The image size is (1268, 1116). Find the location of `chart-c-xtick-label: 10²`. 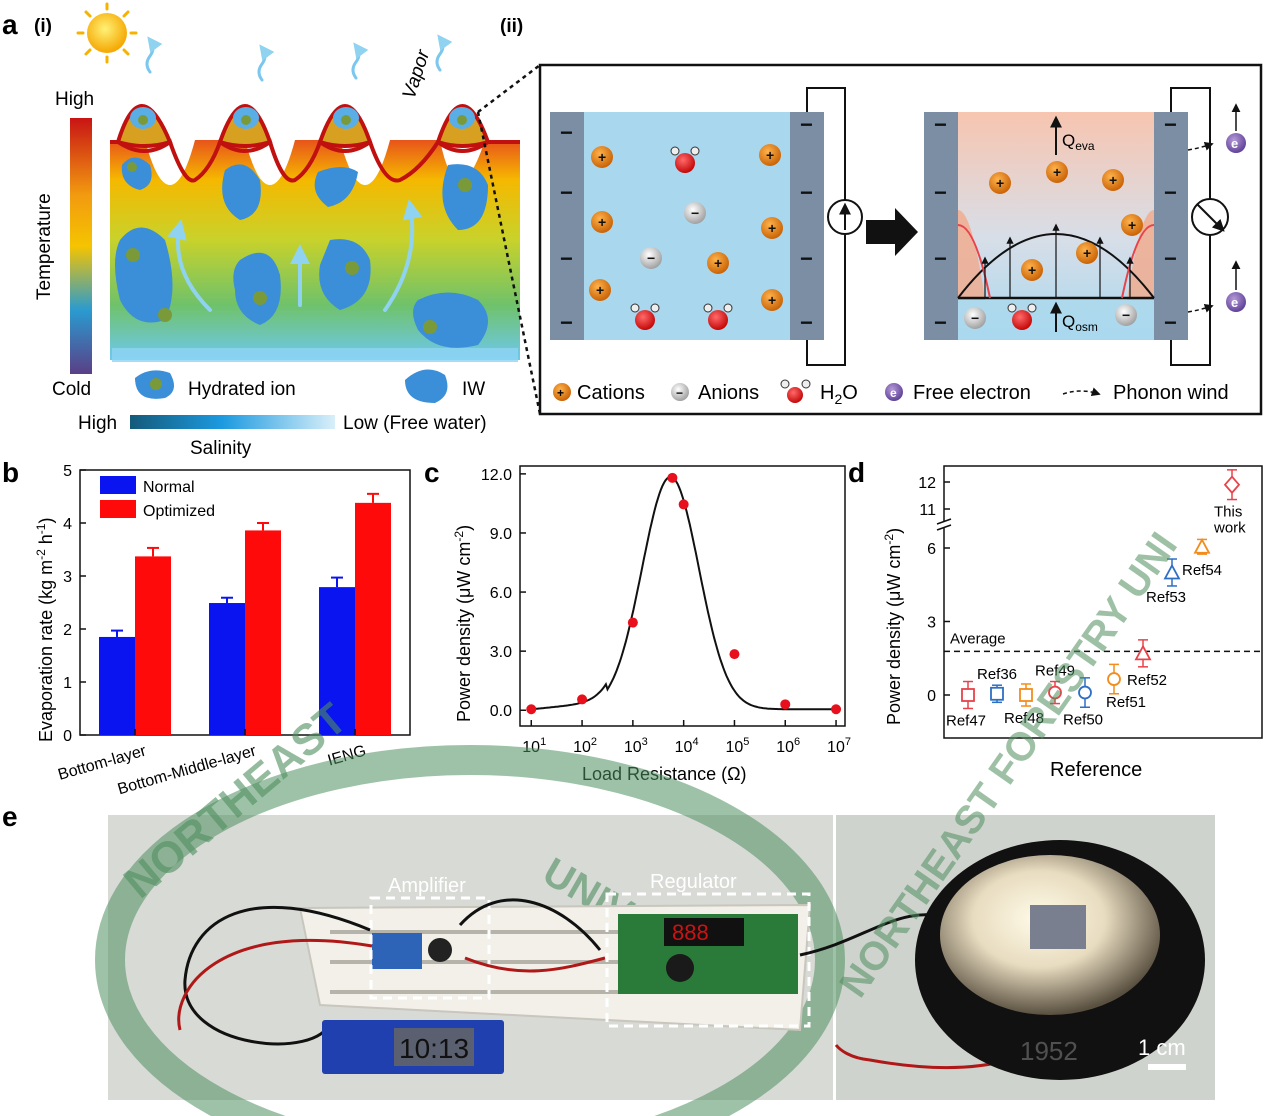

chart-c-xtick-label: 10² is located at coordinates (585, 746).